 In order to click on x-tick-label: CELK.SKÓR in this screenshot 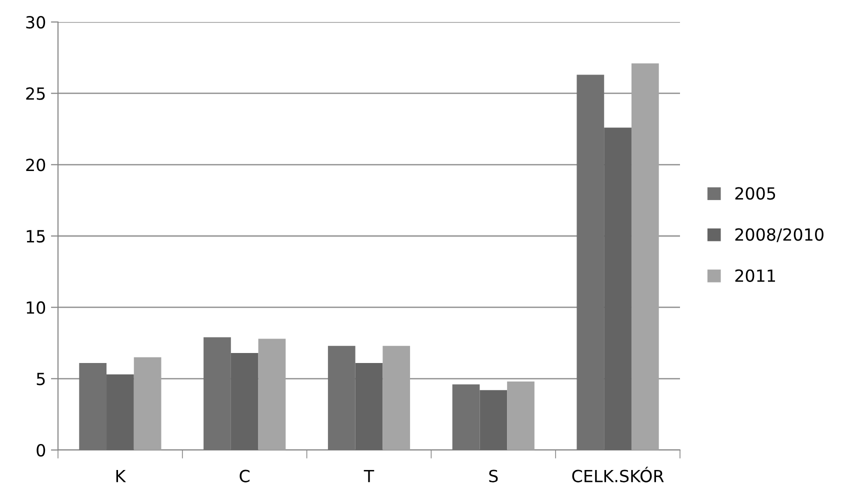, I will do `click(618, 474)`.